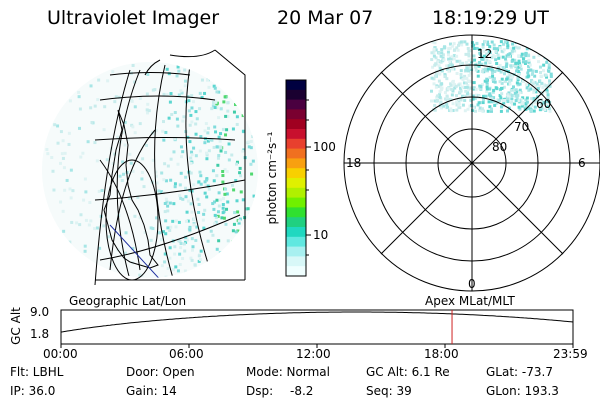 The height and width of the screenshot is (400, 600). What do you see at coordinates (313, 354) in the screenshot?
I see `altitude-xtick-1200: 12:00` at bounding box center [313, 354].